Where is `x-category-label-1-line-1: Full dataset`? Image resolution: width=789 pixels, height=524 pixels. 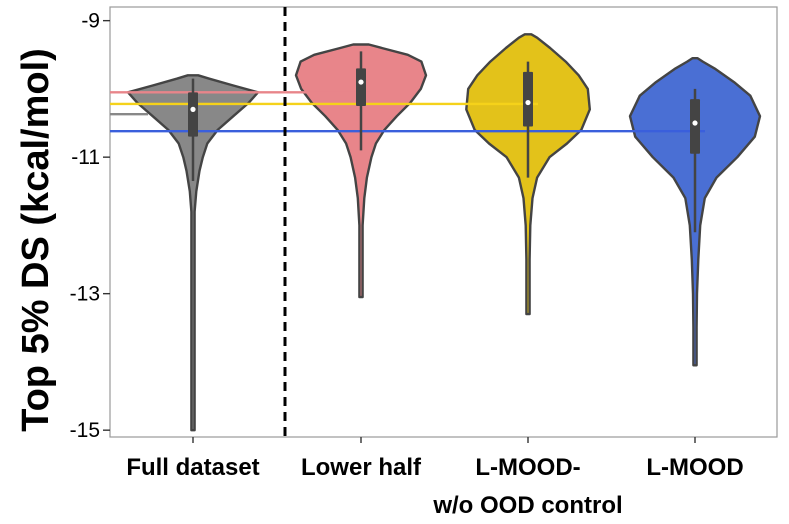 x-category-label-1-line-1: Full dataset is located at coordinates (192, 467).